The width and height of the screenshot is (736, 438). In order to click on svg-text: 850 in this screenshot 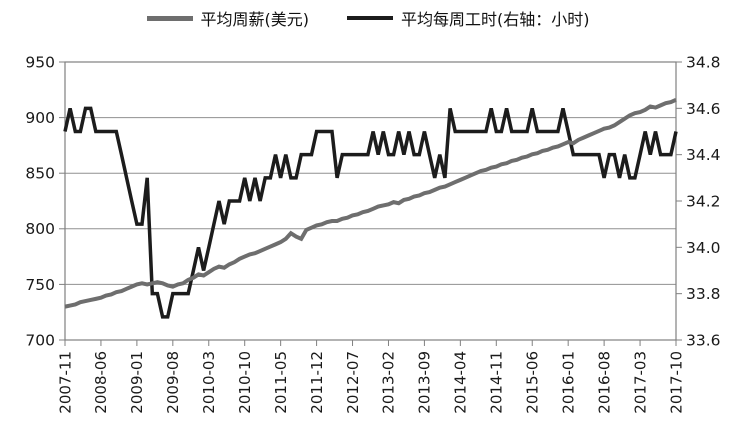, I will do `click(40, 174)`.